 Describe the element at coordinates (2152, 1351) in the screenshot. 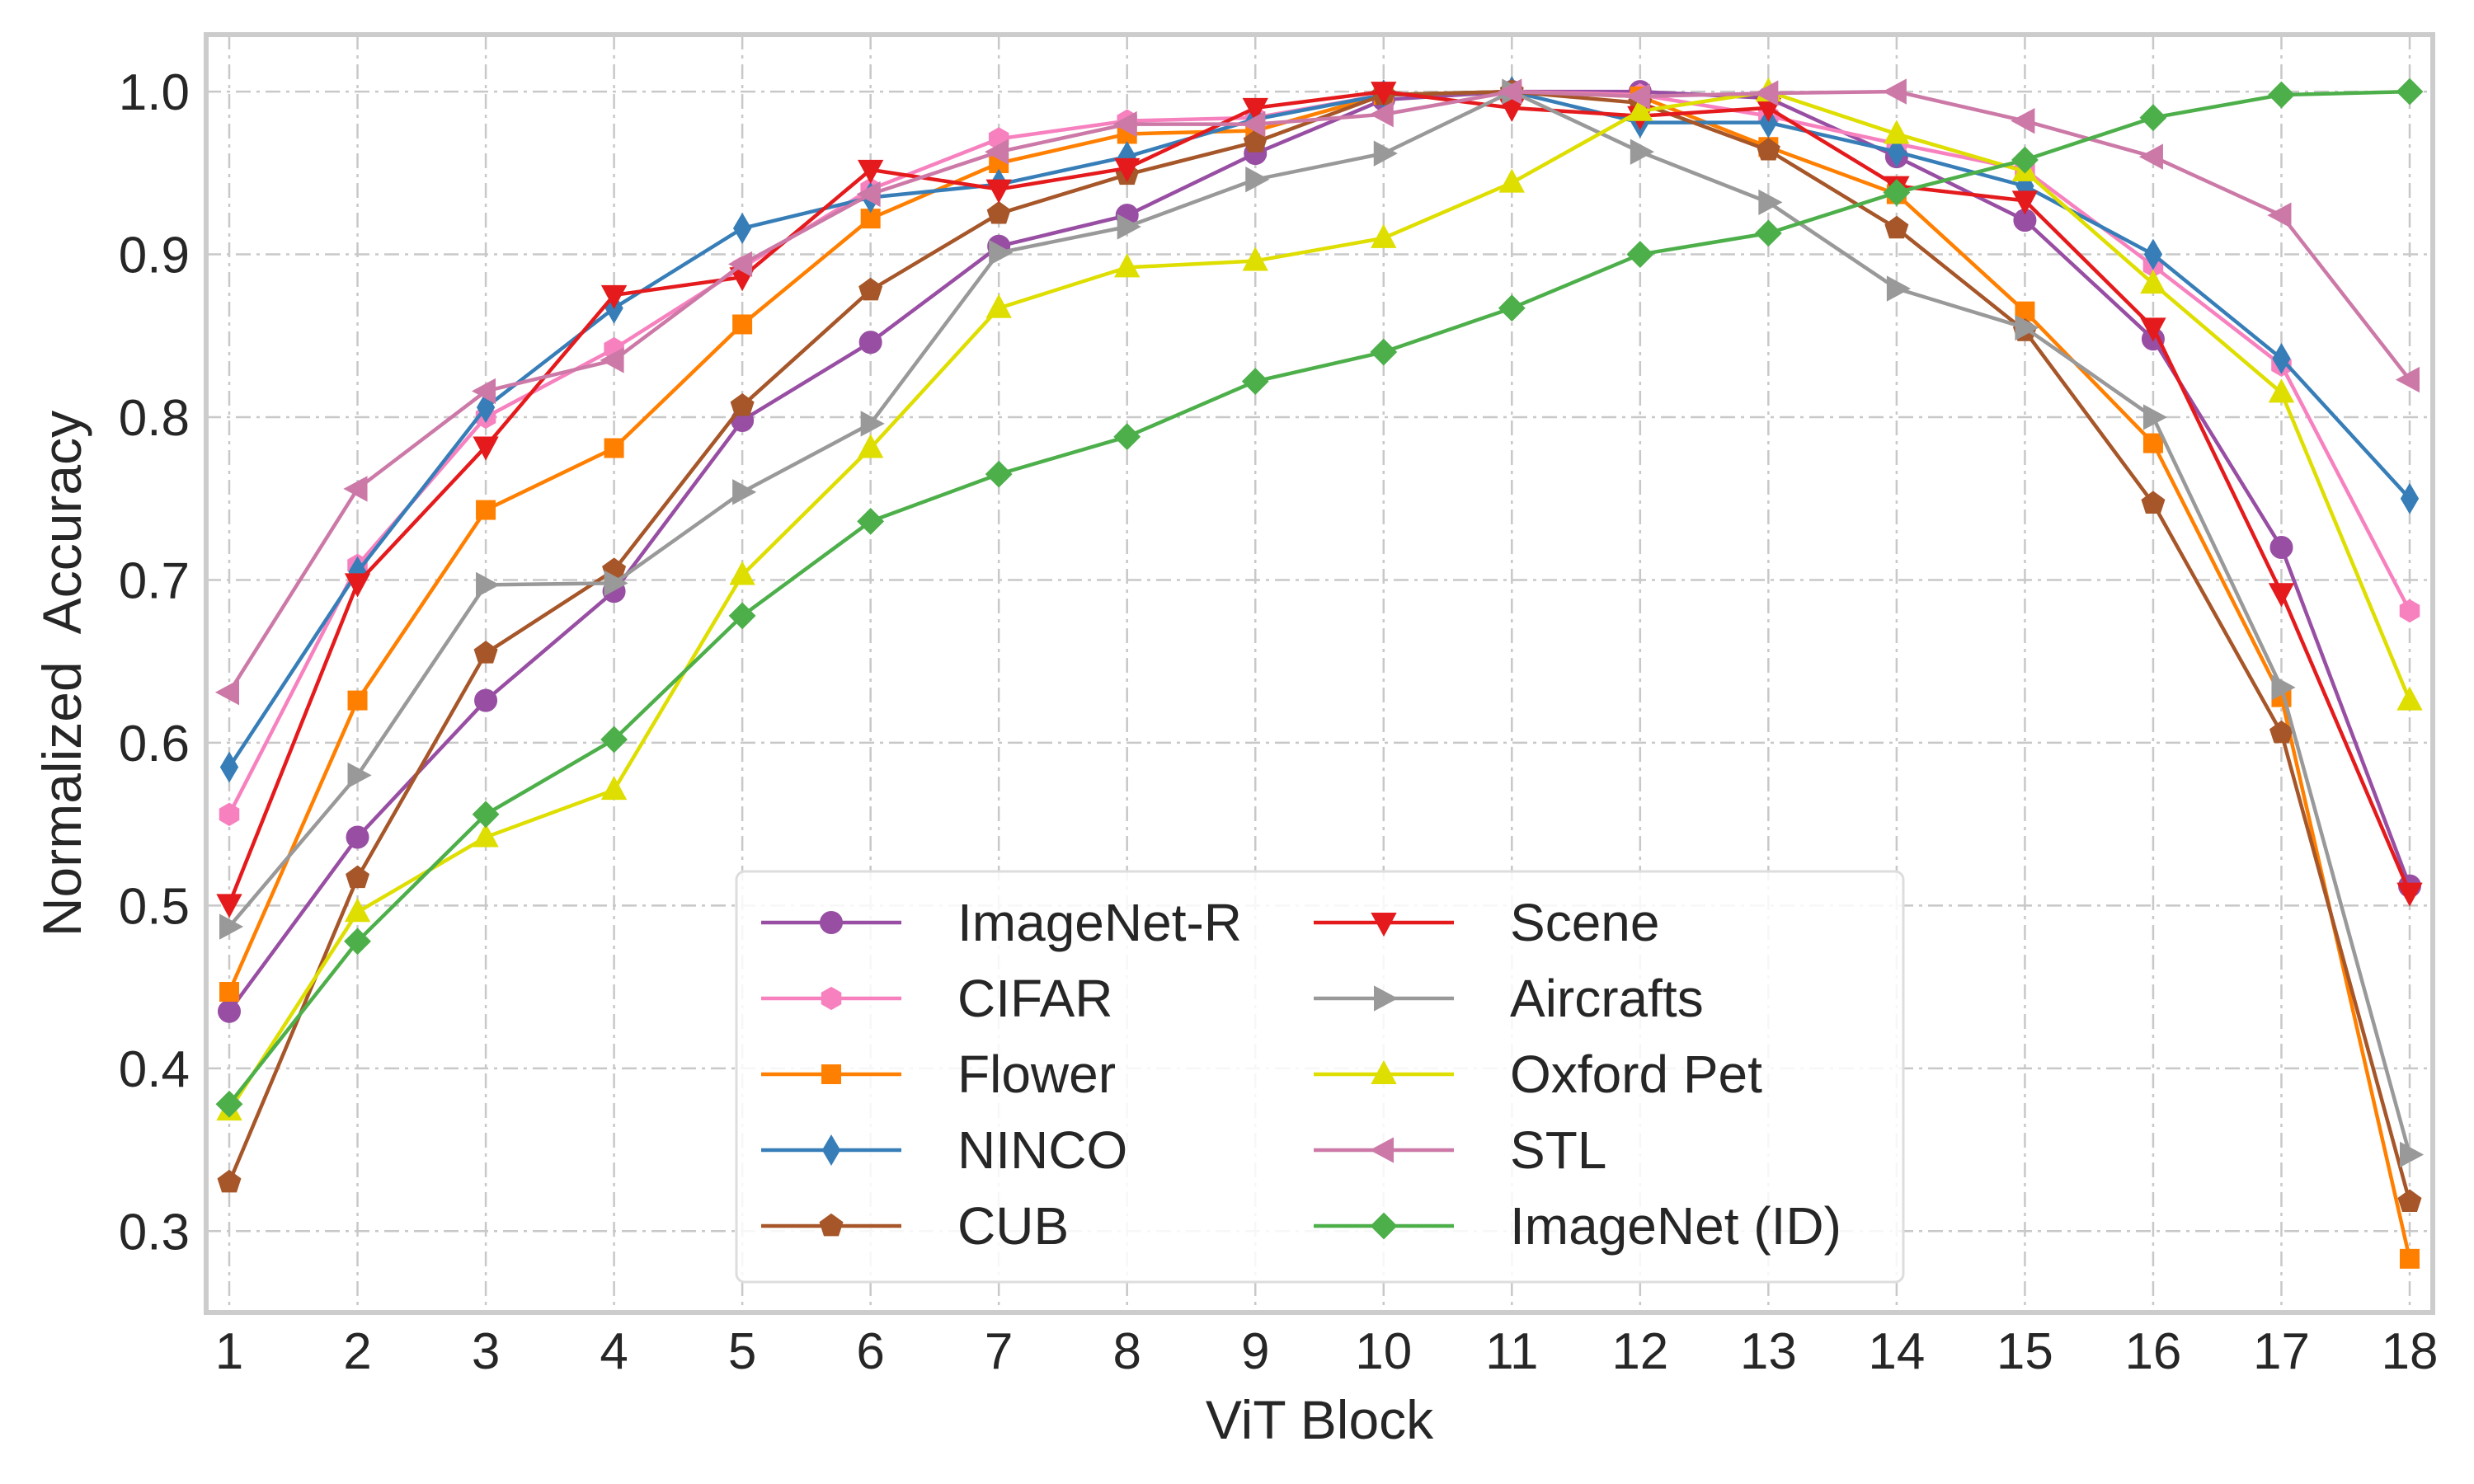

I see `x-tick-label: 16` at that location.